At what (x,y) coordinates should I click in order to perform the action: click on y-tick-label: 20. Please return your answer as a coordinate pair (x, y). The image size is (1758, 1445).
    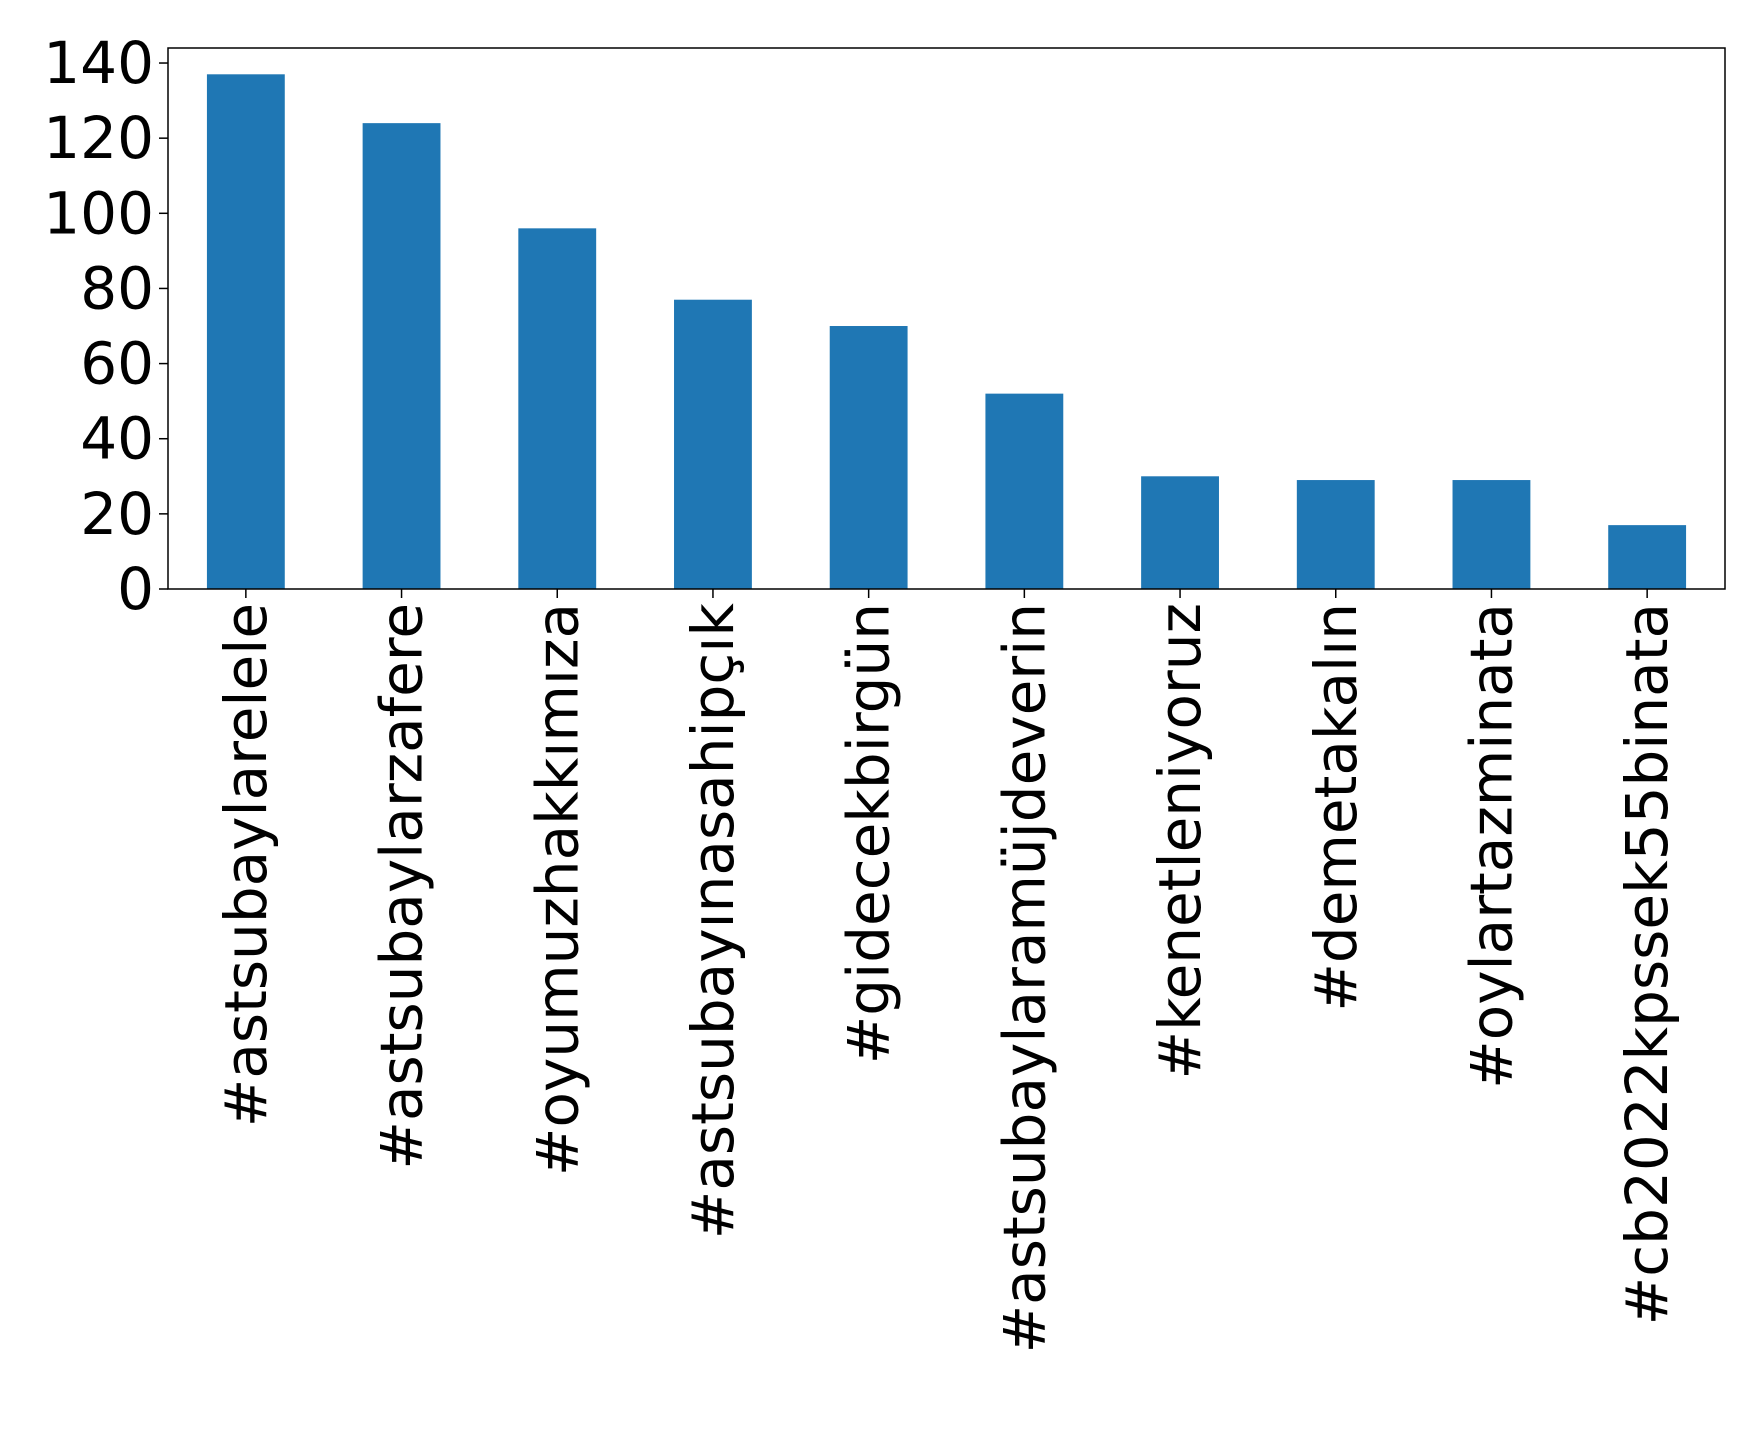
    Looking at the image, I should click on (117, 514).